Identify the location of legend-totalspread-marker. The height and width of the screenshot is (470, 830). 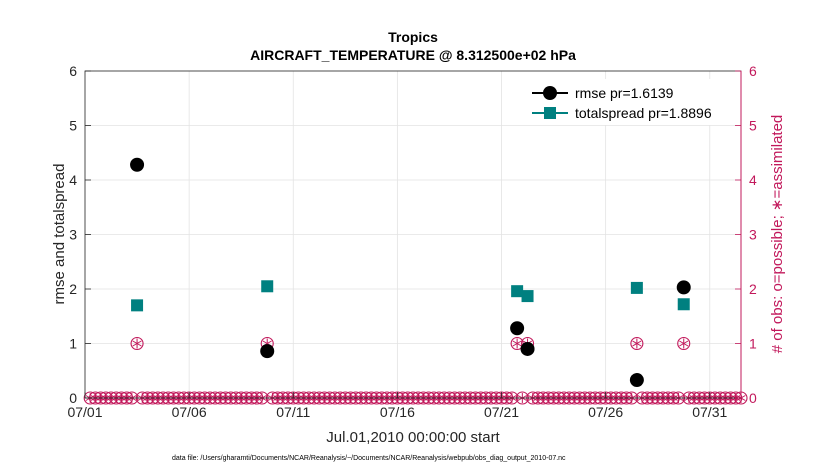
(550, 113).